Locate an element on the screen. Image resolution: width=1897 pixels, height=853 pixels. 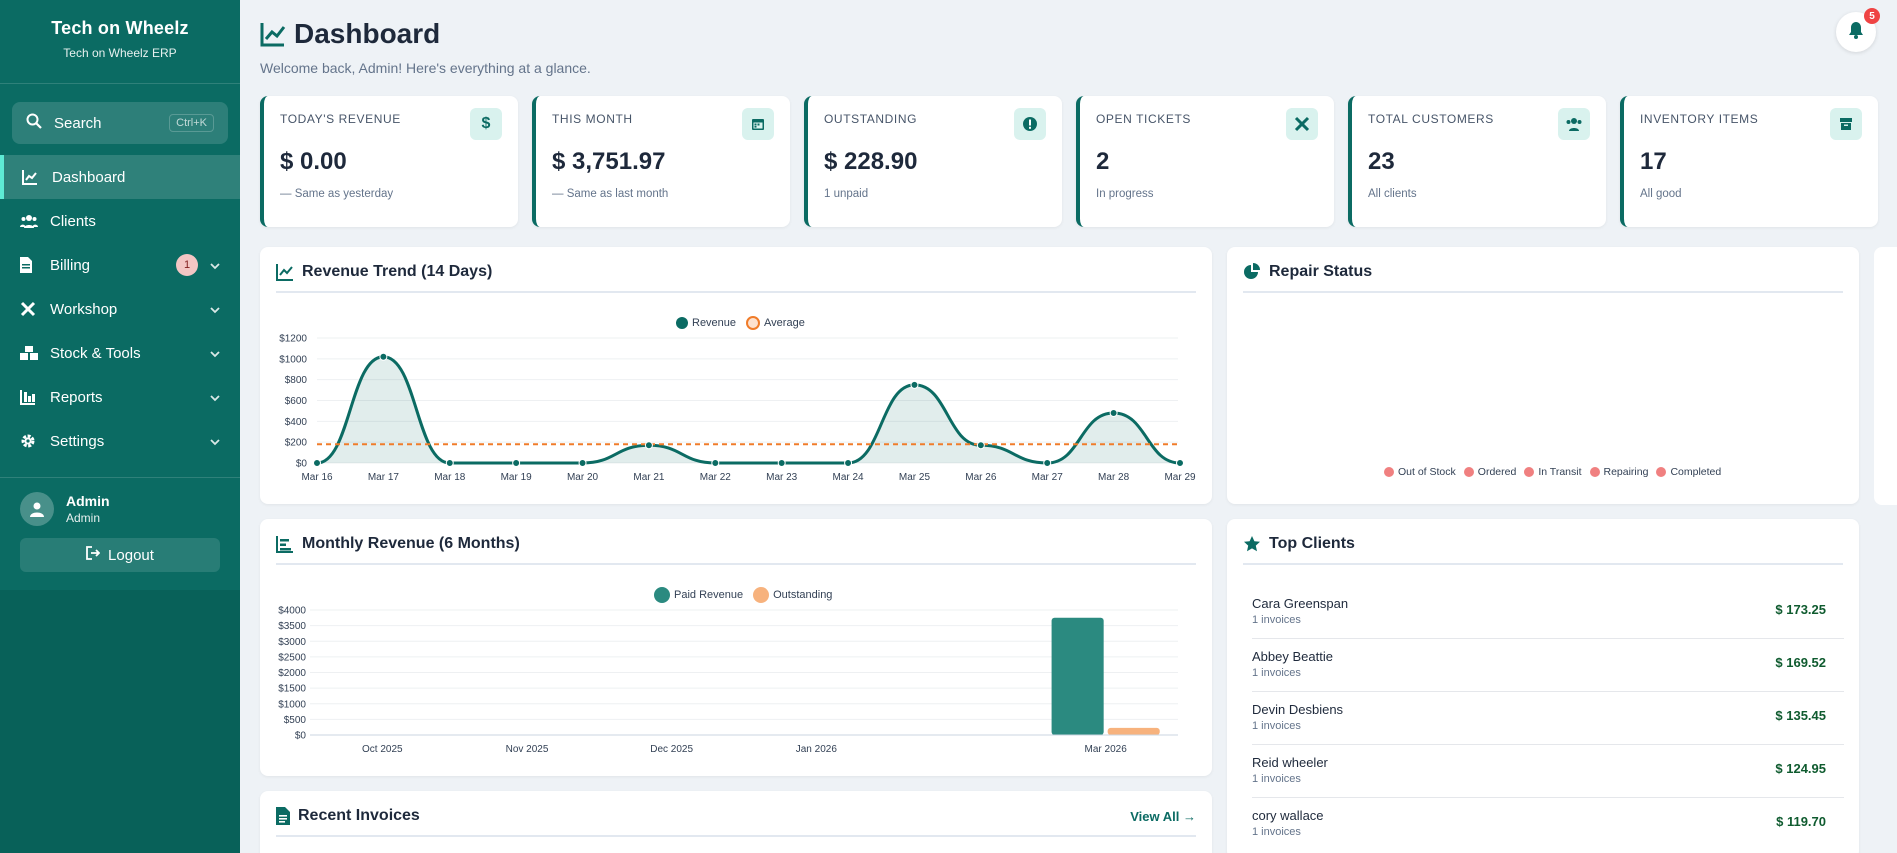
logout-button: Logout is located at coordinates (120, 555).